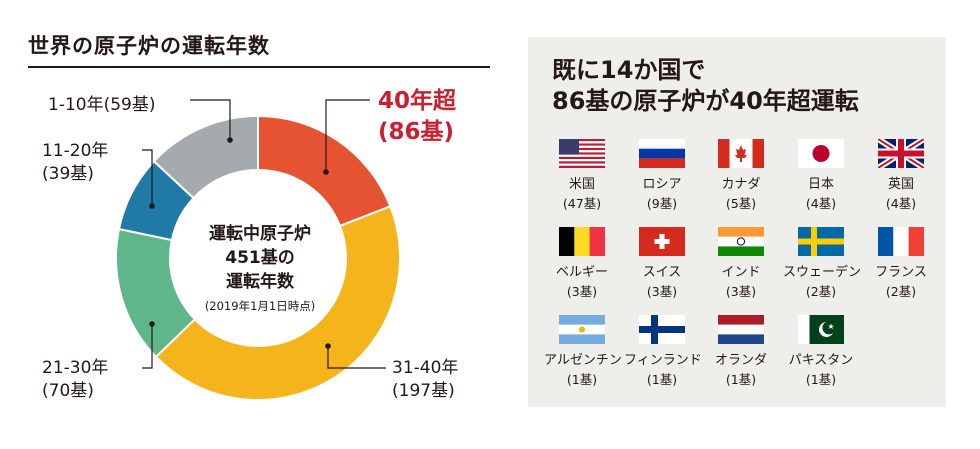 This screenshot has height=449, width=980. What do you see at coordinates (740, 360) in the screenshot?
I see `country-name: オランダ` at bounding box center [740, 360].